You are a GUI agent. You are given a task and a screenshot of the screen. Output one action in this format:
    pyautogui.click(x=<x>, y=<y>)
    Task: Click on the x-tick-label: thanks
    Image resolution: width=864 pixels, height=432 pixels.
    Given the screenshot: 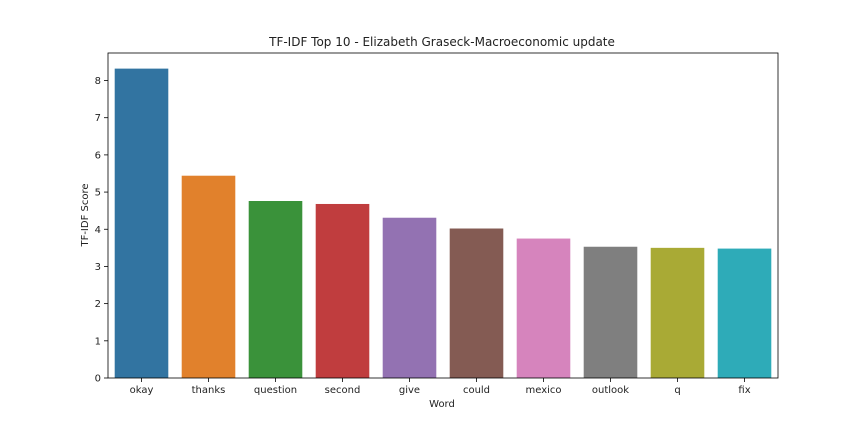 What is the action you would take?
    pyautogui.click(x=209, y=390)
    